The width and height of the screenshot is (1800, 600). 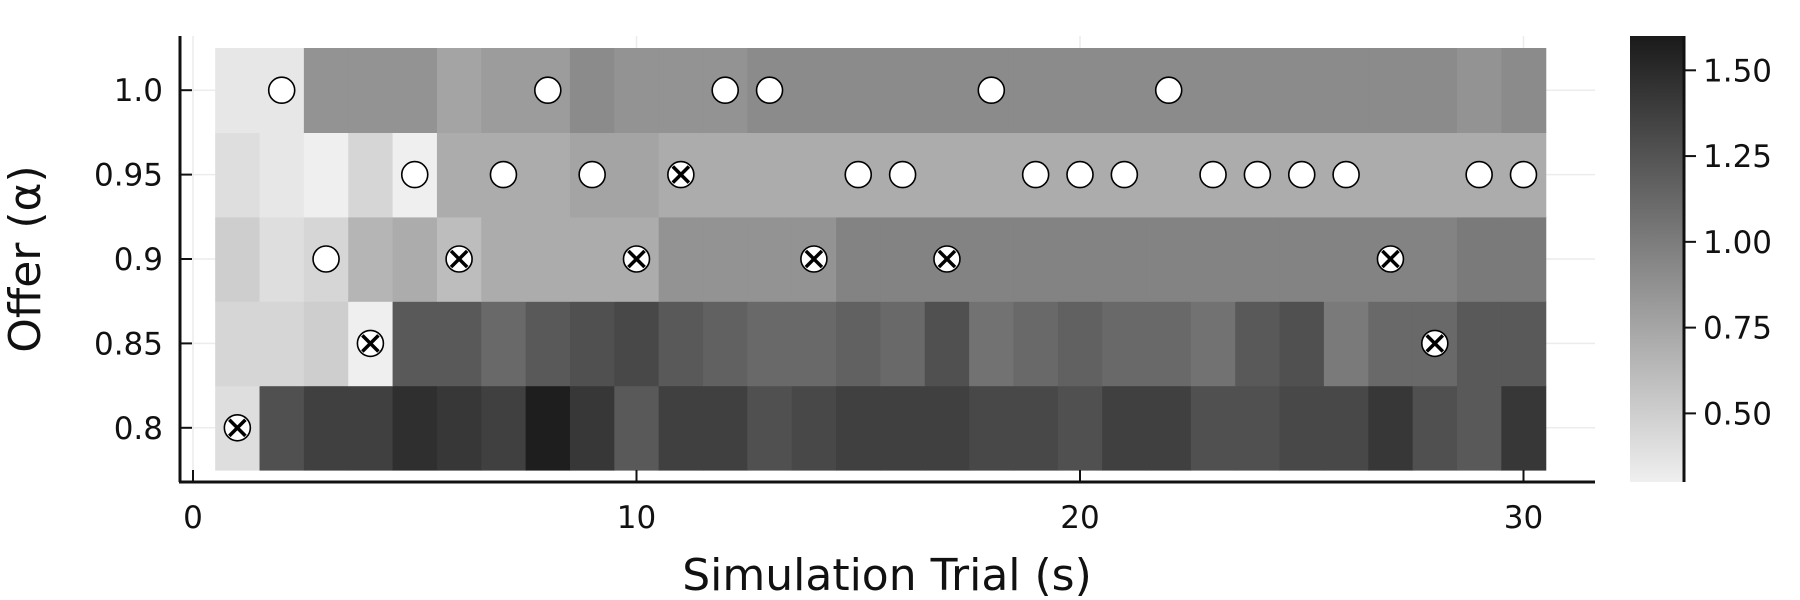 I want to click on x-ticks: 0 10 20 30, so click(x=863, y=503).